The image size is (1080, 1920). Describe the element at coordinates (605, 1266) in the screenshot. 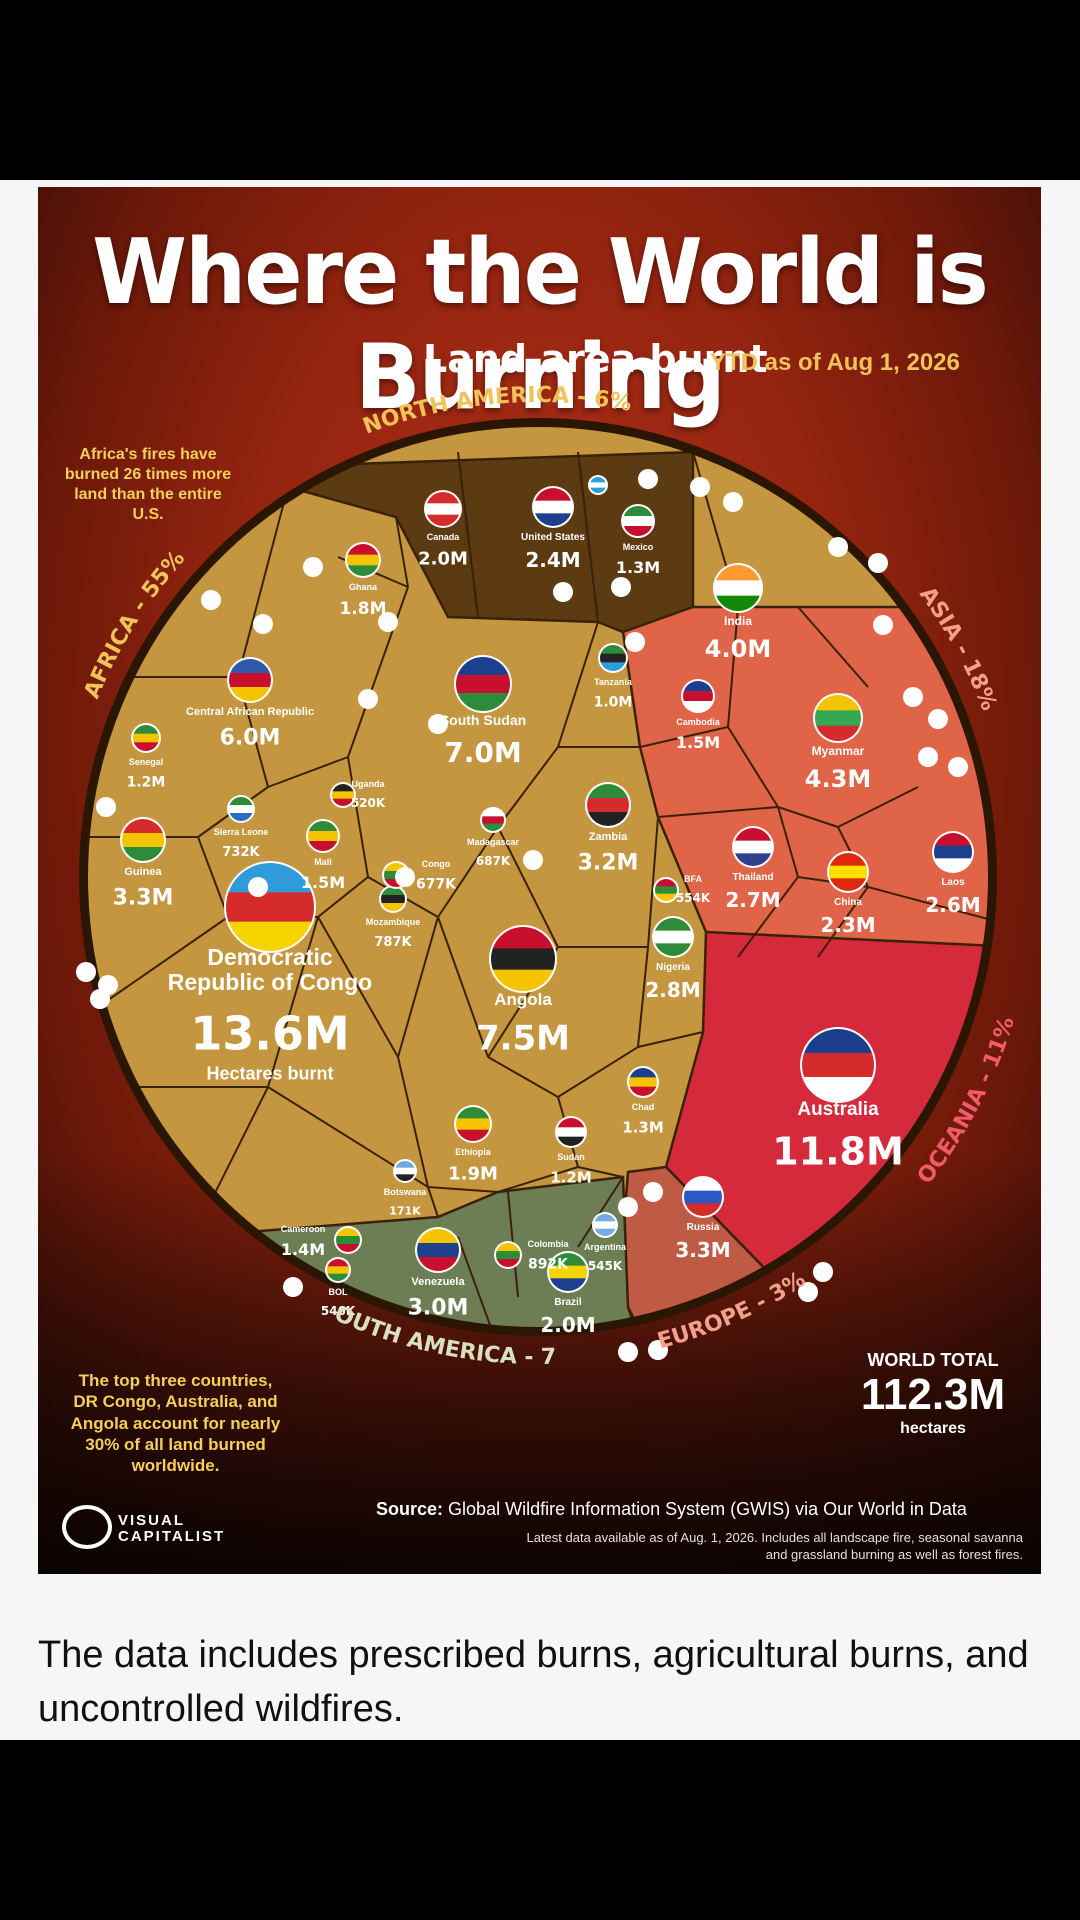

I see `country-value: 545K` at that location.